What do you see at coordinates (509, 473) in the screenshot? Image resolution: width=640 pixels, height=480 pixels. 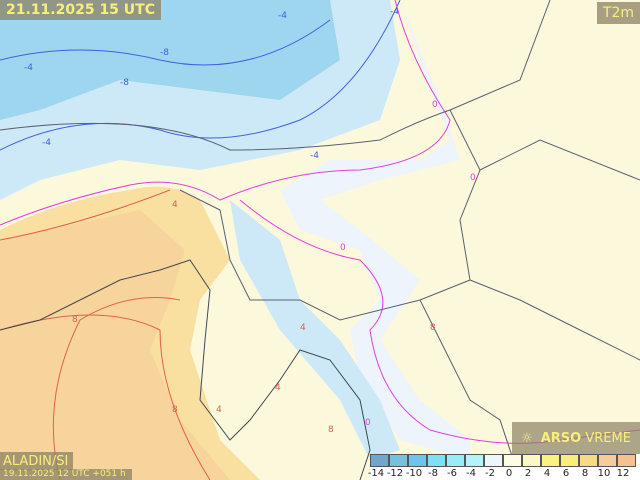 I see `legend-tick: 0` at bounding box center [509, 473].